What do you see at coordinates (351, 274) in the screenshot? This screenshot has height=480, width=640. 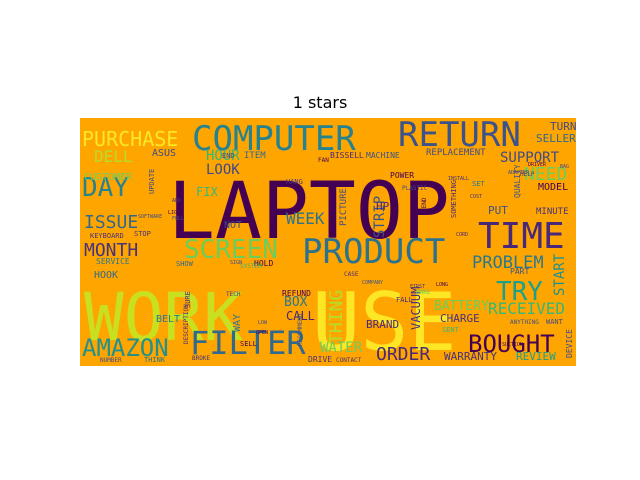 I see `word-case: CASE` at bounding box center [351, 274].